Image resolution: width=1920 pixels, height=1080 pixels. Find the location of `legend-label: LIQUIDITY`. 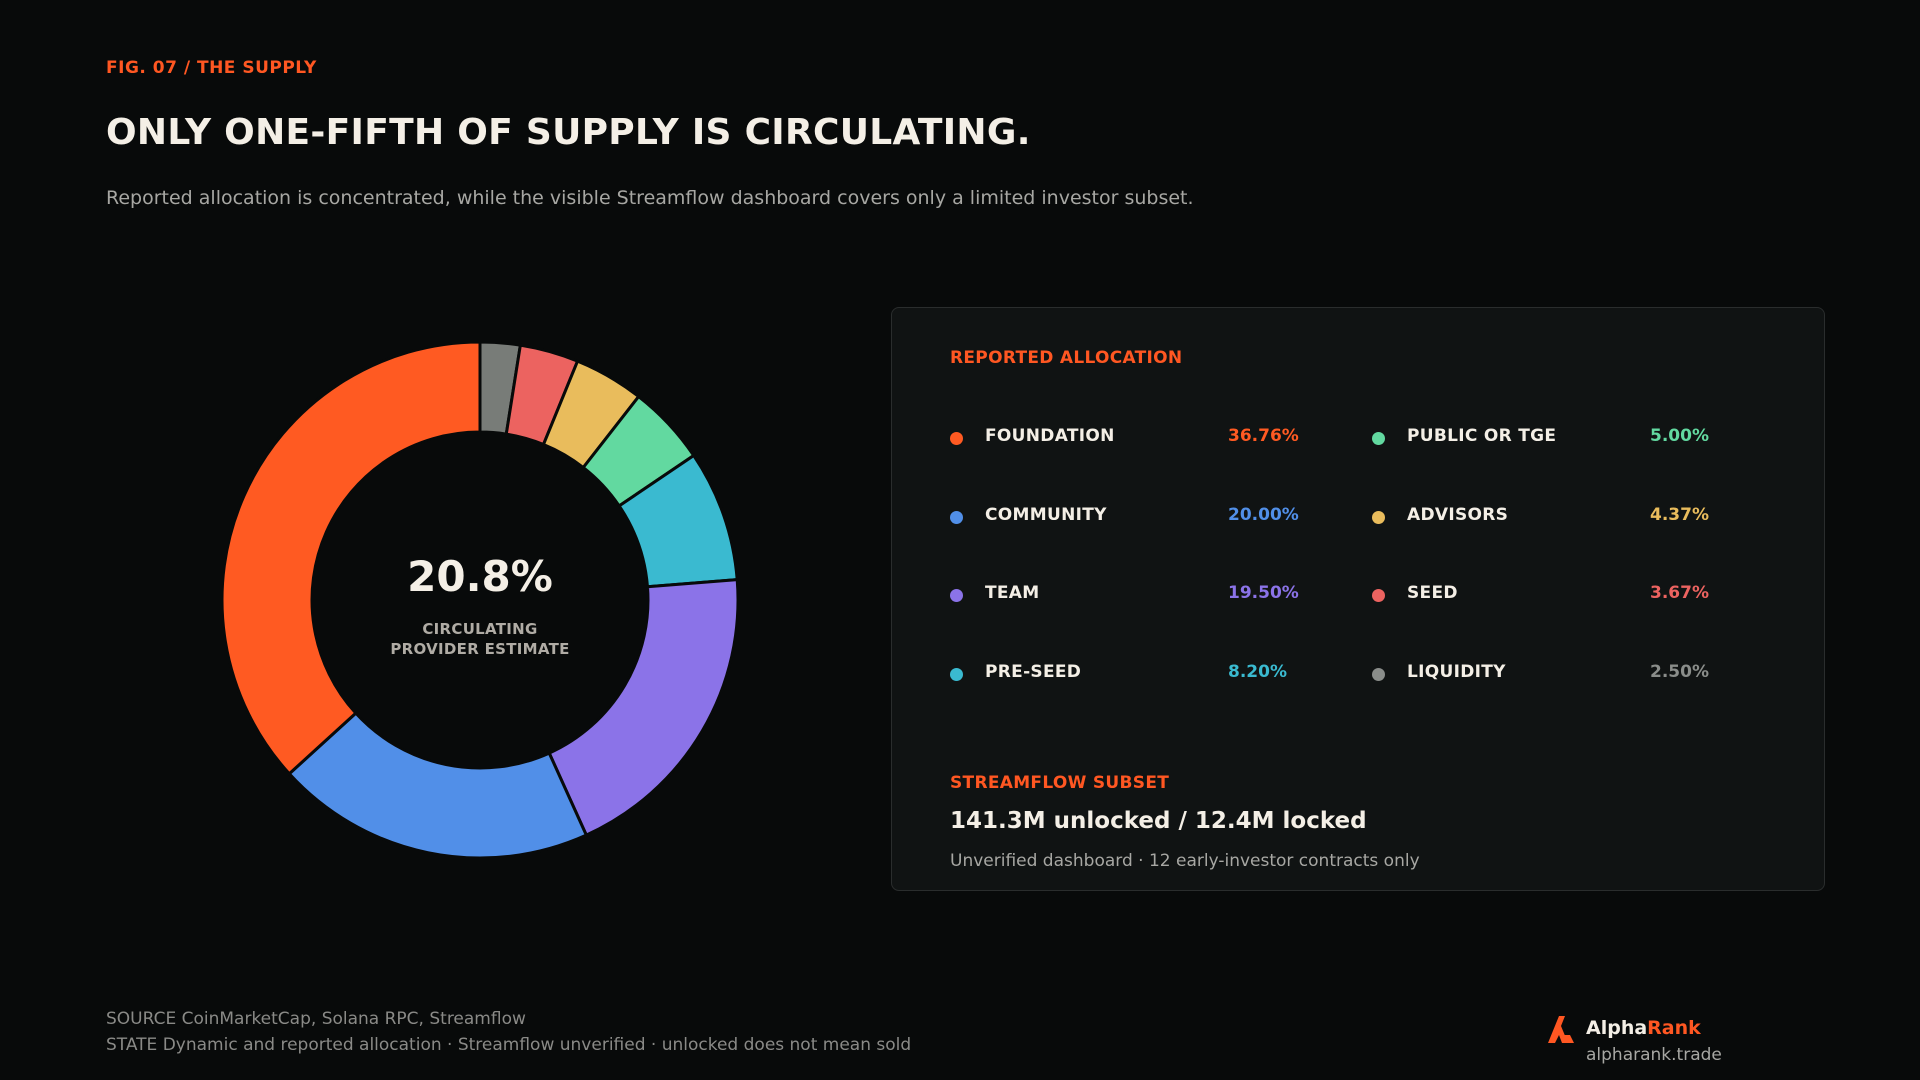

legend-label: LIQUIDITY is located at coordinates (1456, 672).